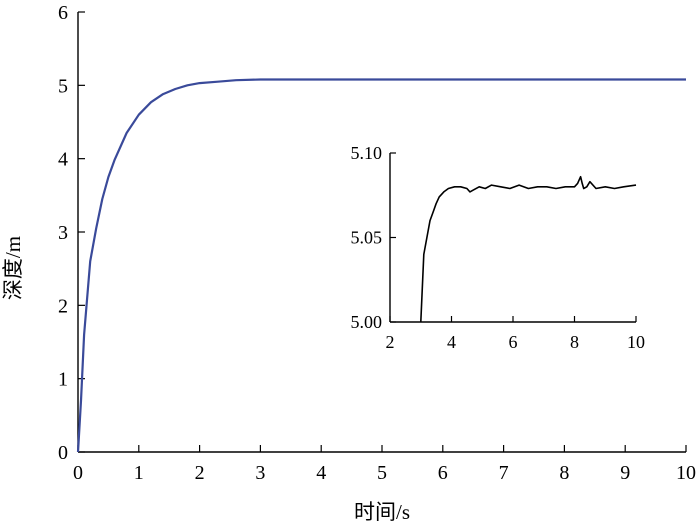  Describe the element at coordinates (390, 342) in the screenshot. I see `inset-x-tick-label: 2` at that location.